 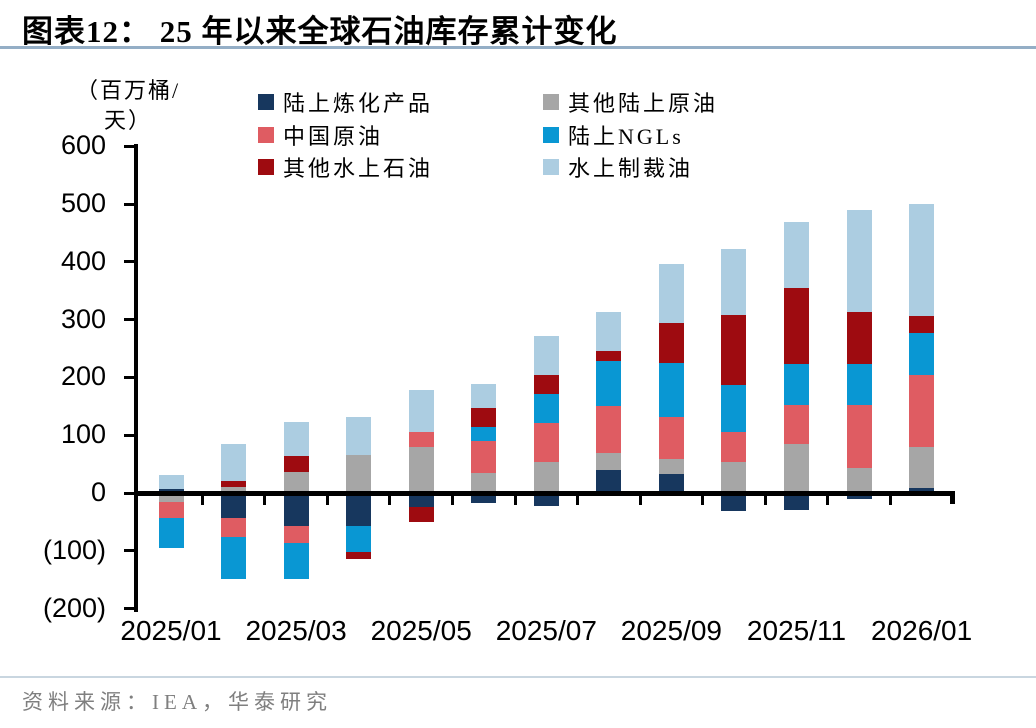 What do you see at coordinates (320, 31) in the screenshot?
I see `figure-title: 图表12： 25 年以来全球石油库存累计变化` at bounding box center [320, 31].